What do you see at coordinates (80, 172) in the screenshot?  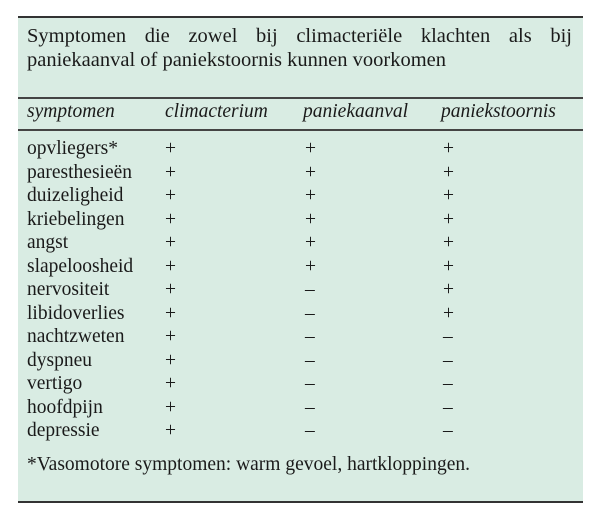 I see `symptom-cell: paresthesieën` at bounding box center [80, 172].